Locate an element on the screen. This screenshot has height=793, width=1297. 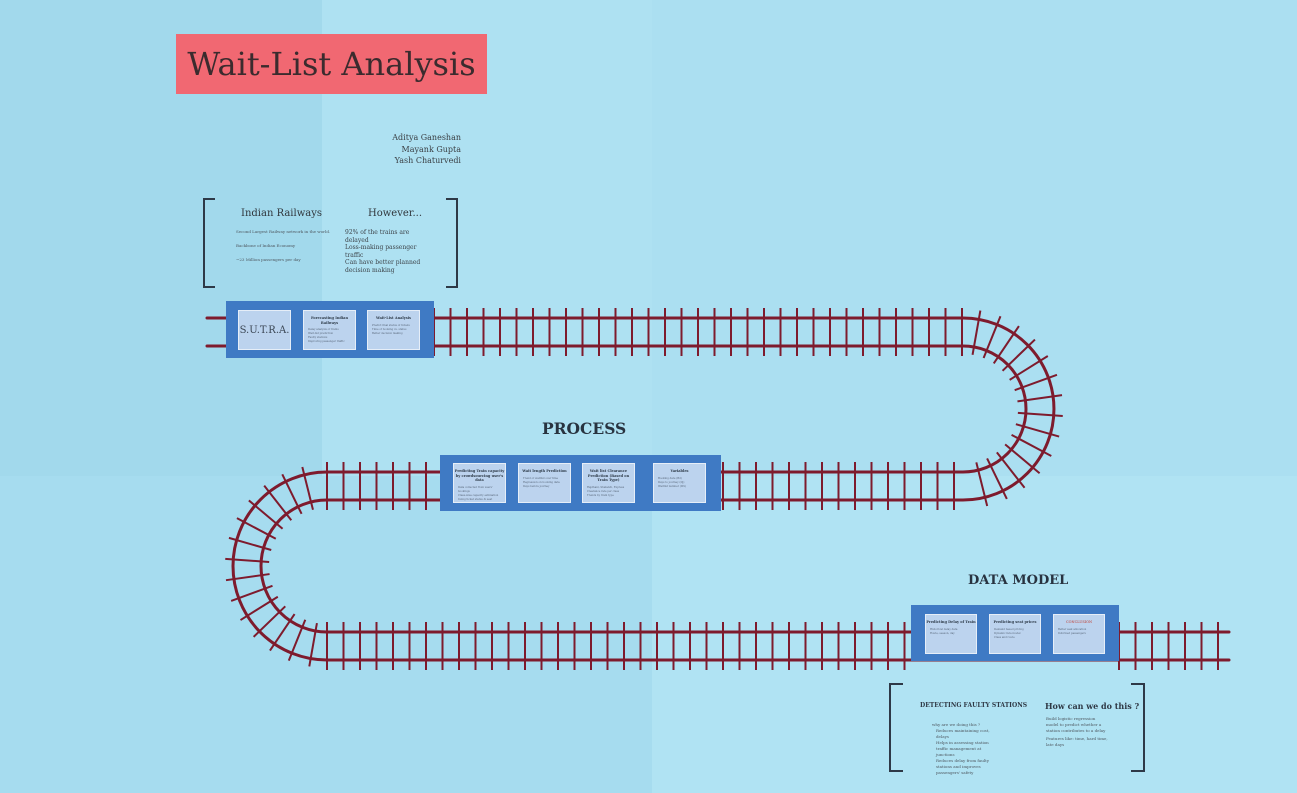
card-line: Class-wise capacity estimation is located at coordinates (478, 495).